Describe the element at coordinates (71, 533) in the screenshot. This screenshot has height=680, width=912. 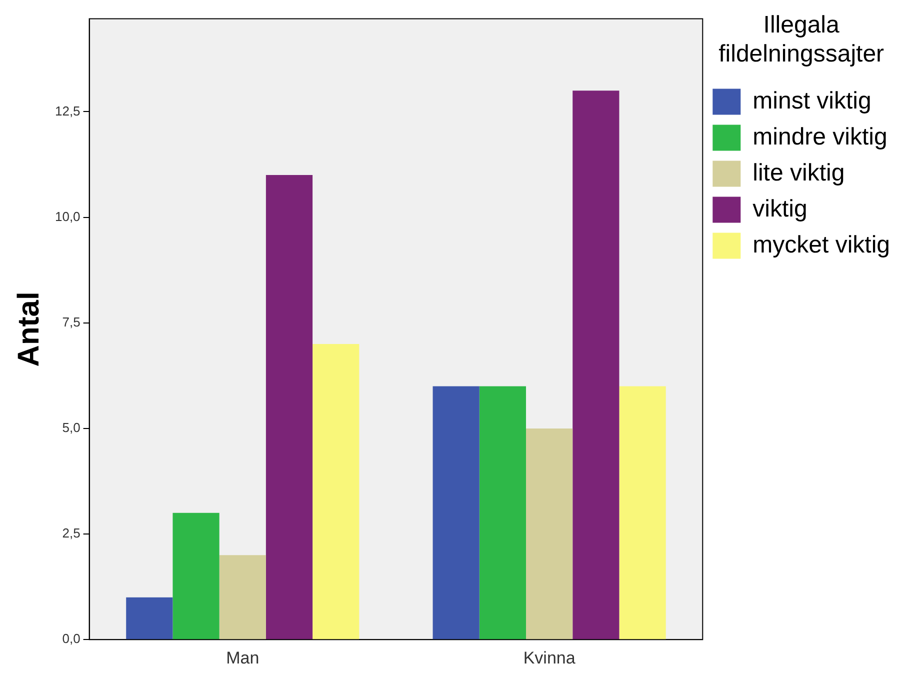
I see `y-tick-label: 2,5` at that location.